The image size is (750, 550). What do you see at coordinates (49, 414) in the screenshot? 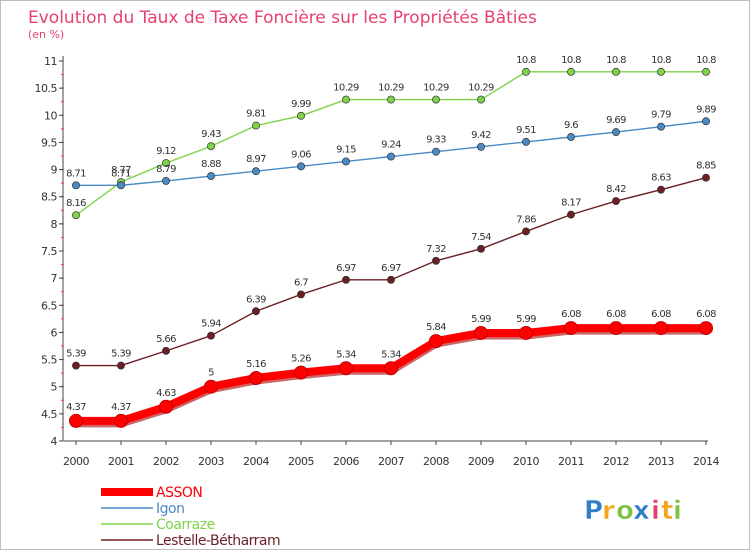
I see `y-tick-label: 4.5` at bounding box center [49, 414].